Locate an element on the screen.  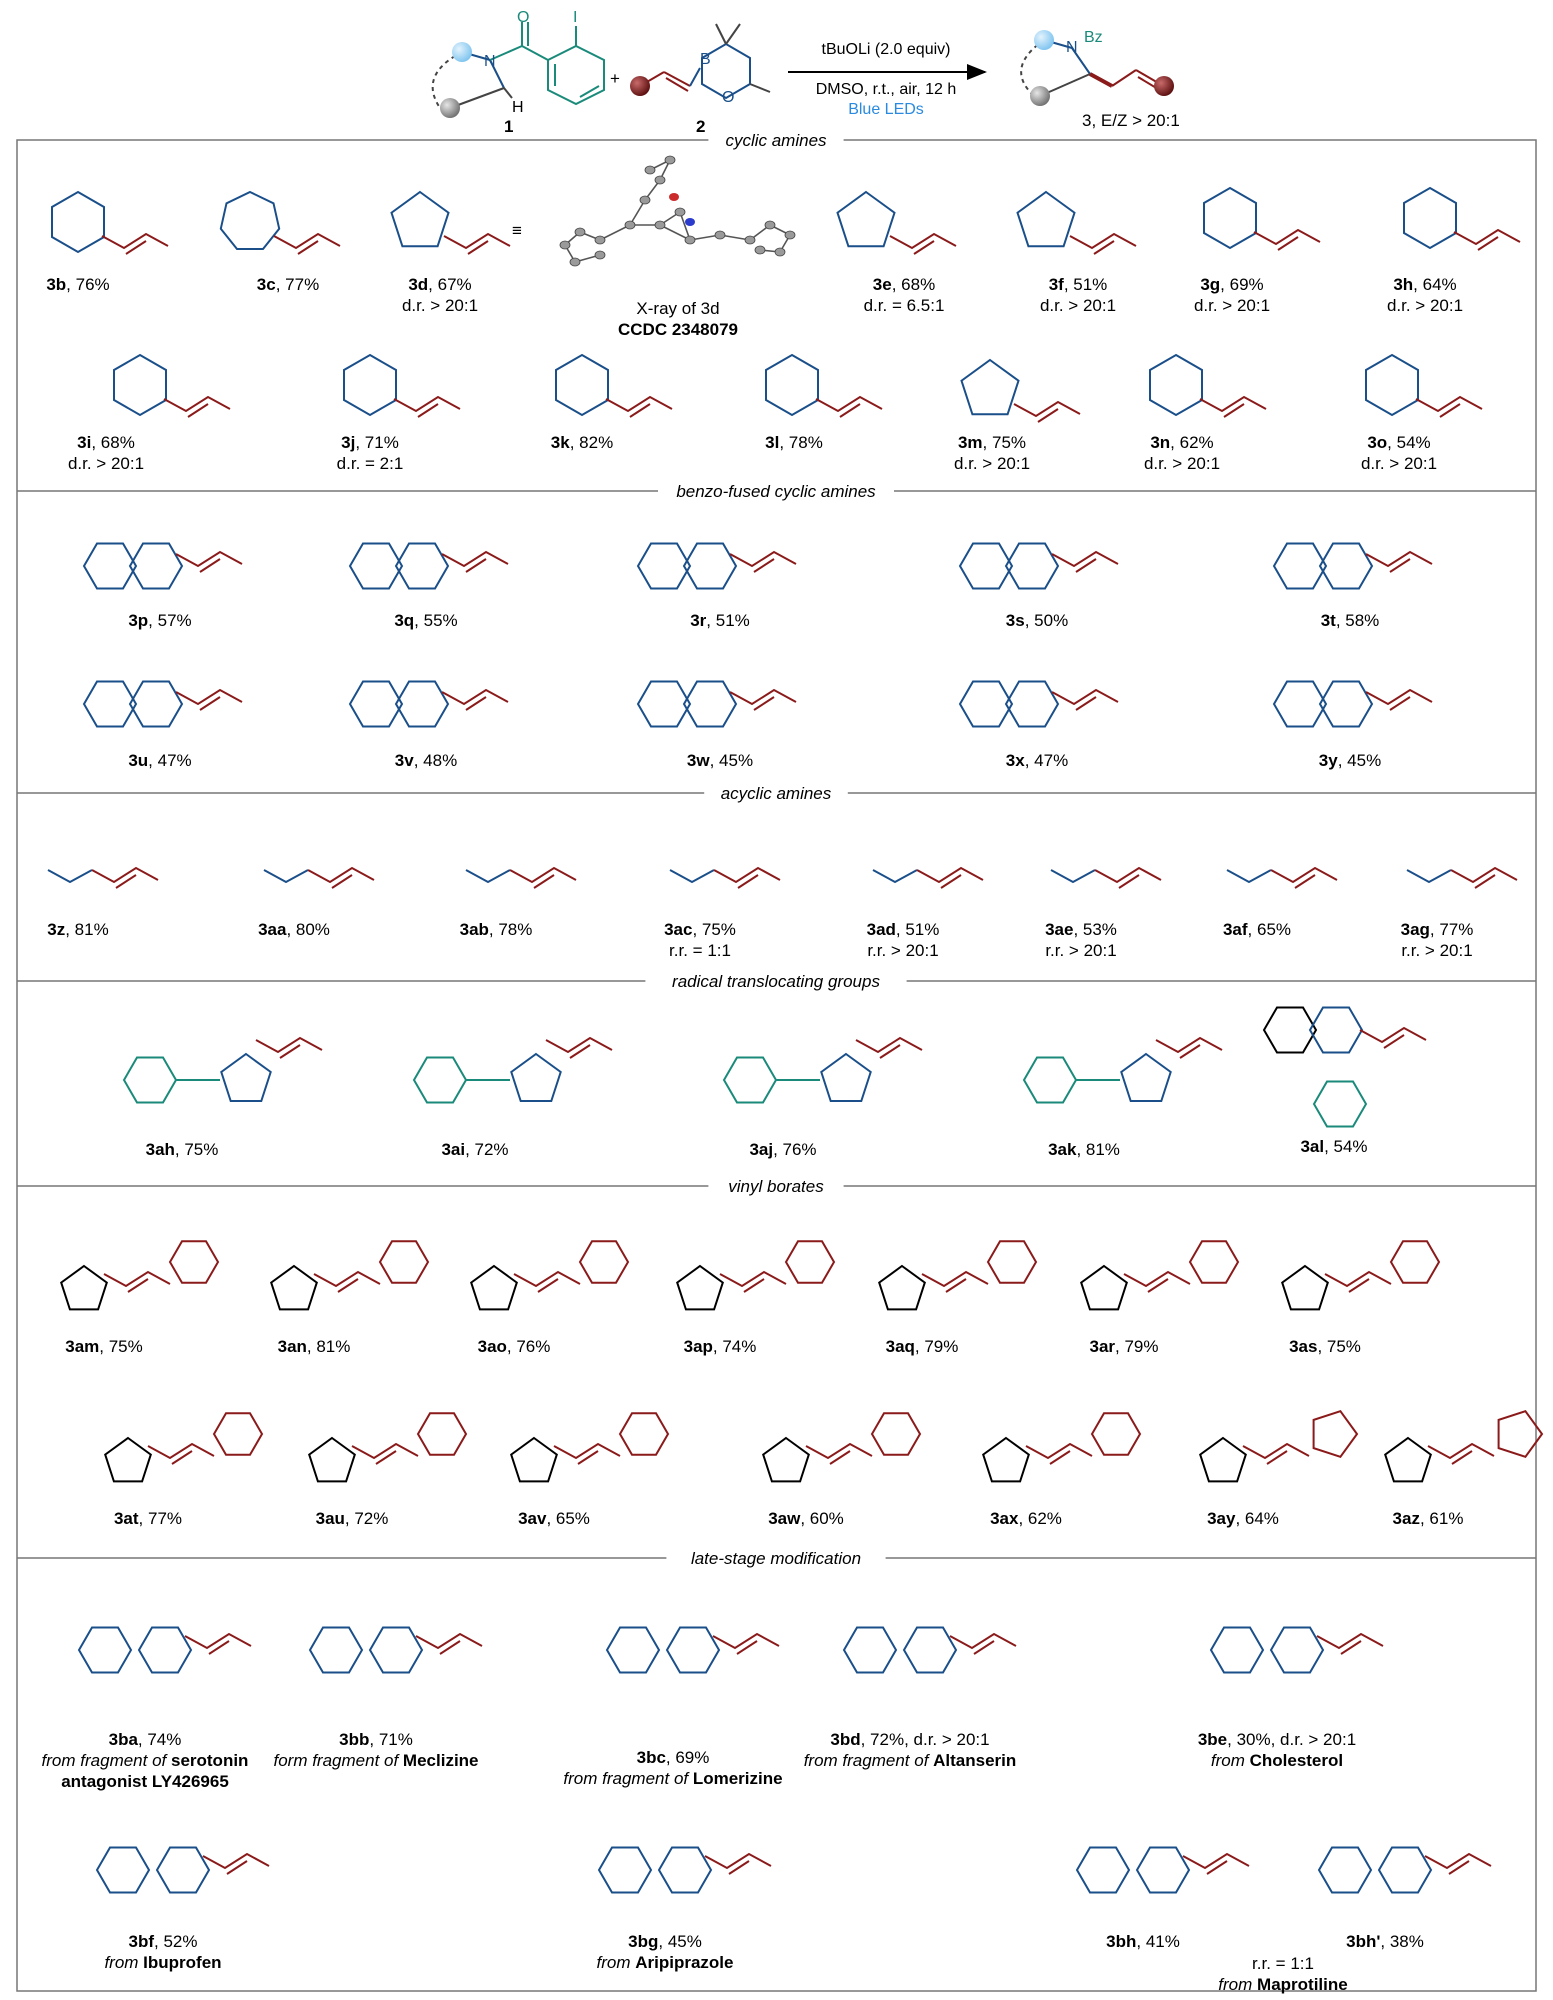
section-header: benzo-fused cyclic amines is located at coordinates (776, 491).